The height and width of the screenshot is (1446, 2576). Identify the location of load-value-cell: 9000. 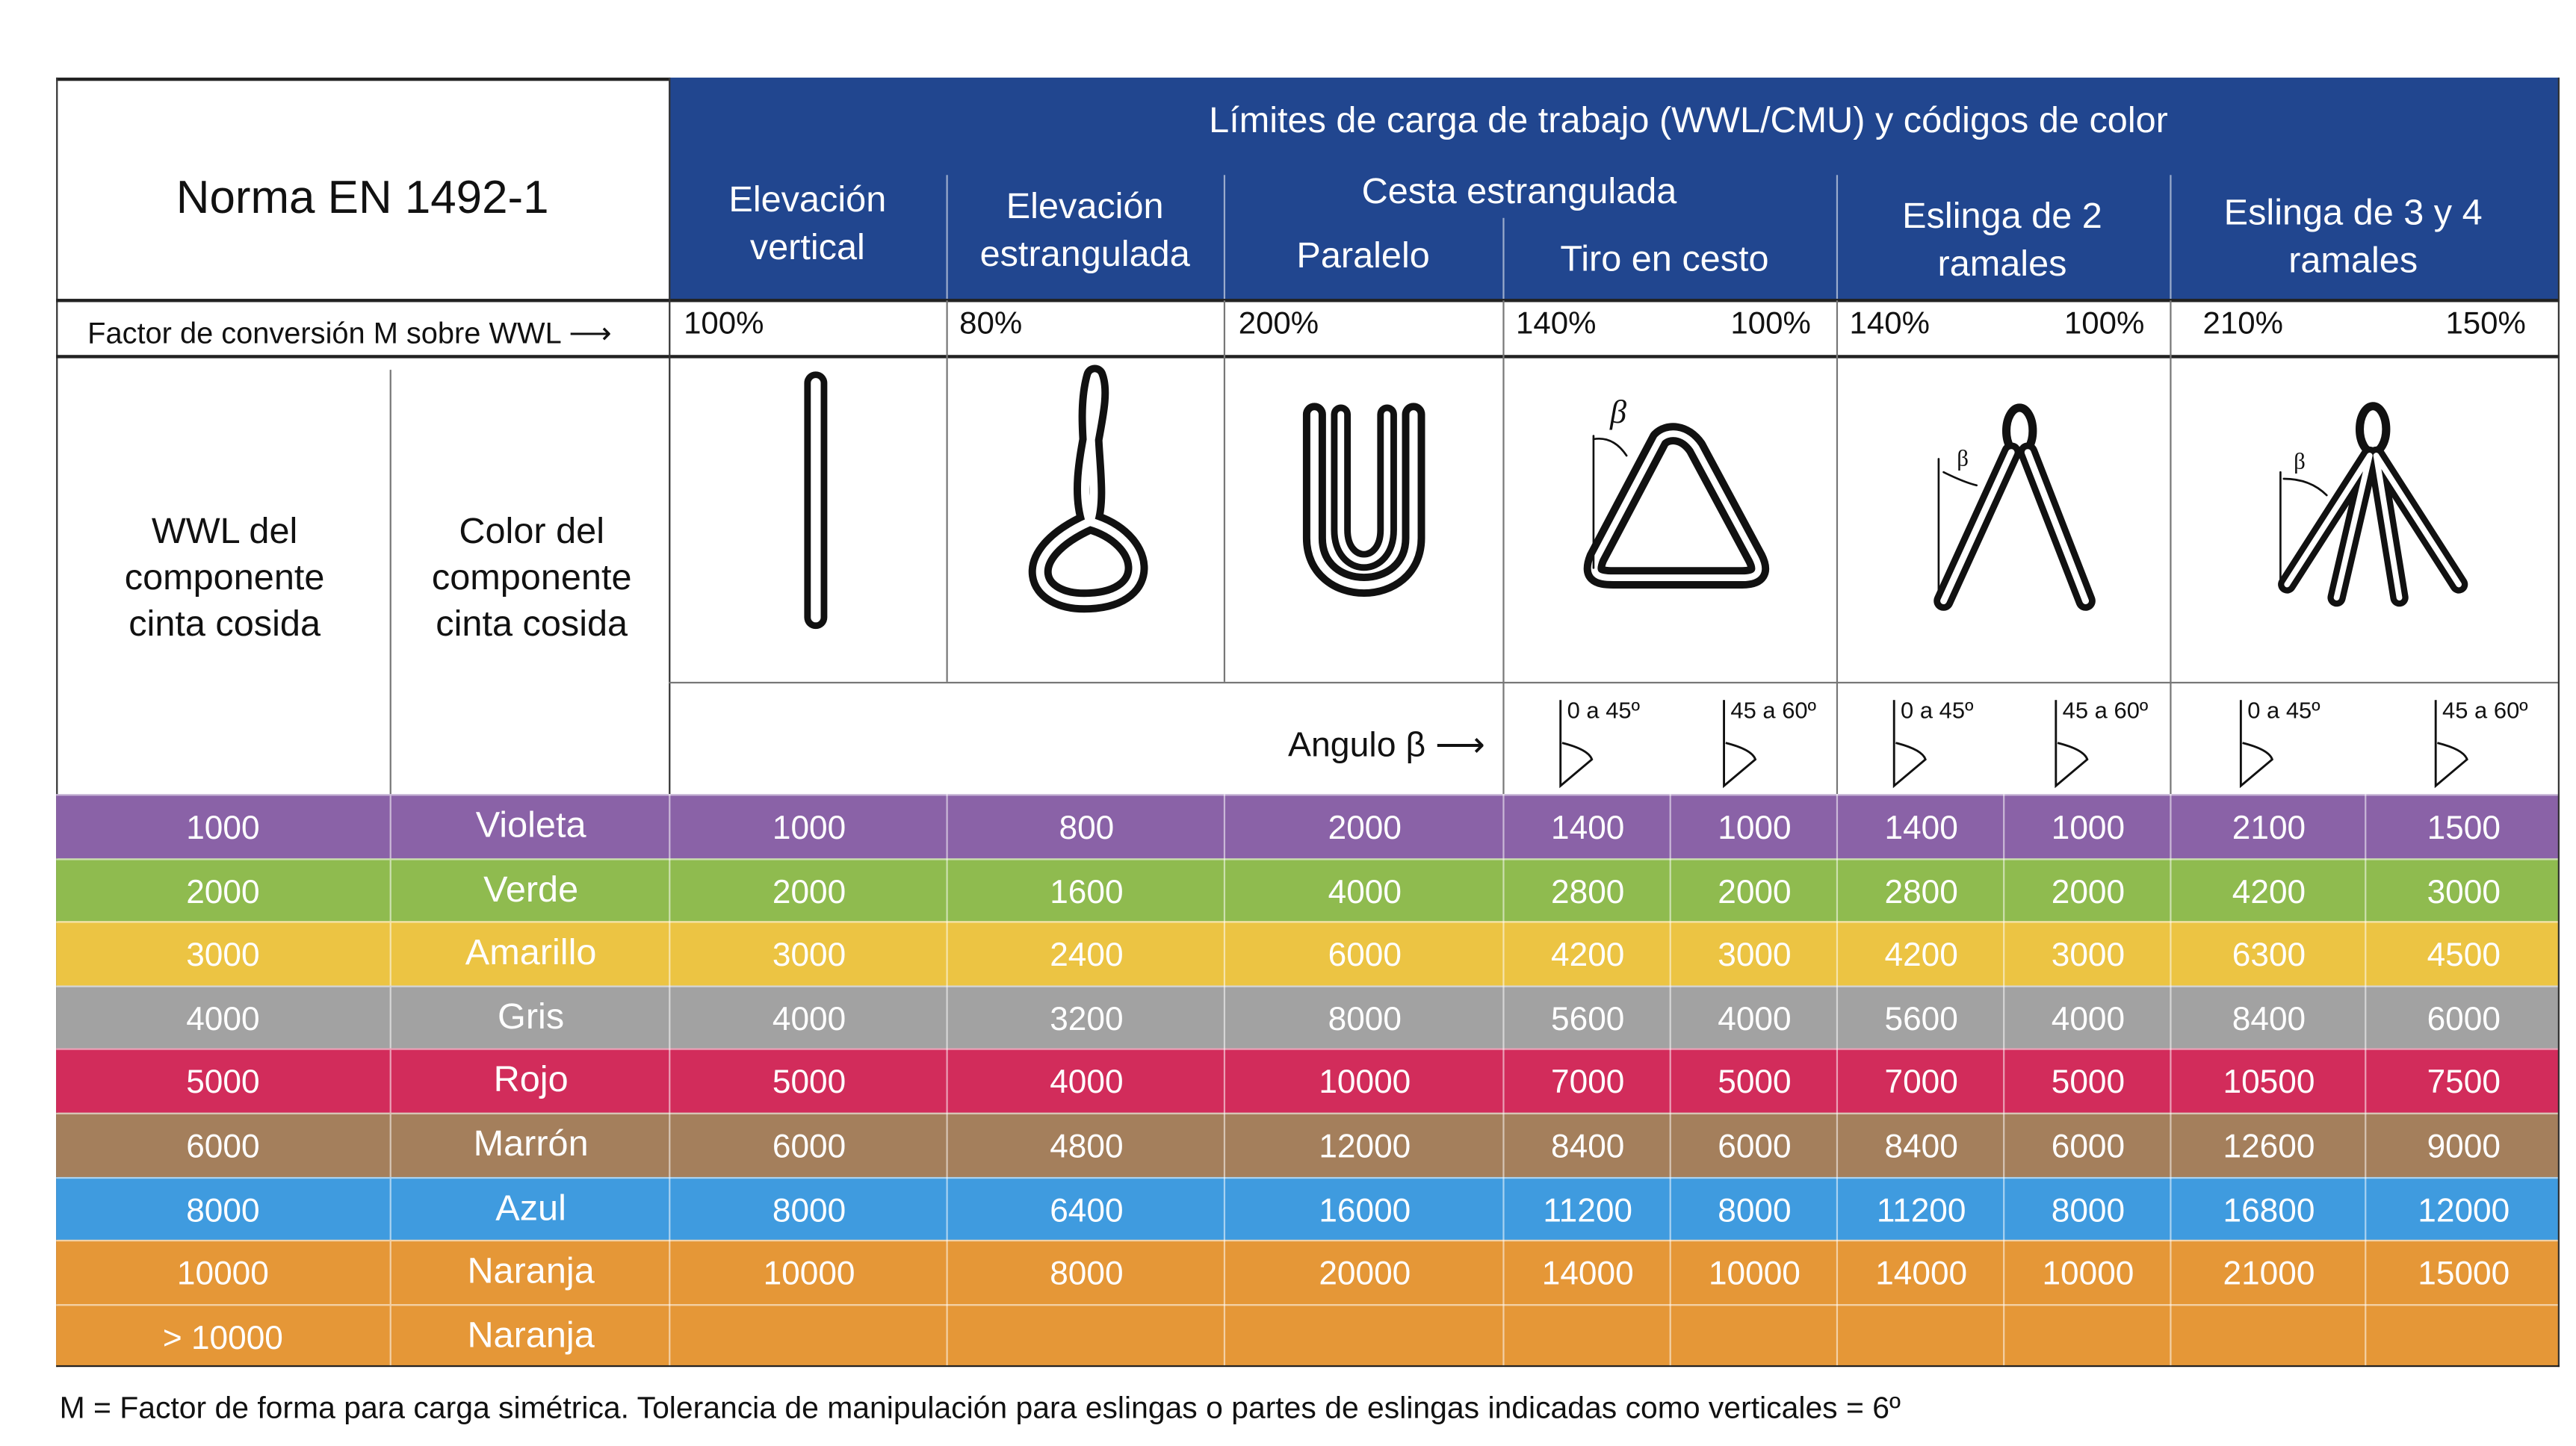
(2463, 1145).